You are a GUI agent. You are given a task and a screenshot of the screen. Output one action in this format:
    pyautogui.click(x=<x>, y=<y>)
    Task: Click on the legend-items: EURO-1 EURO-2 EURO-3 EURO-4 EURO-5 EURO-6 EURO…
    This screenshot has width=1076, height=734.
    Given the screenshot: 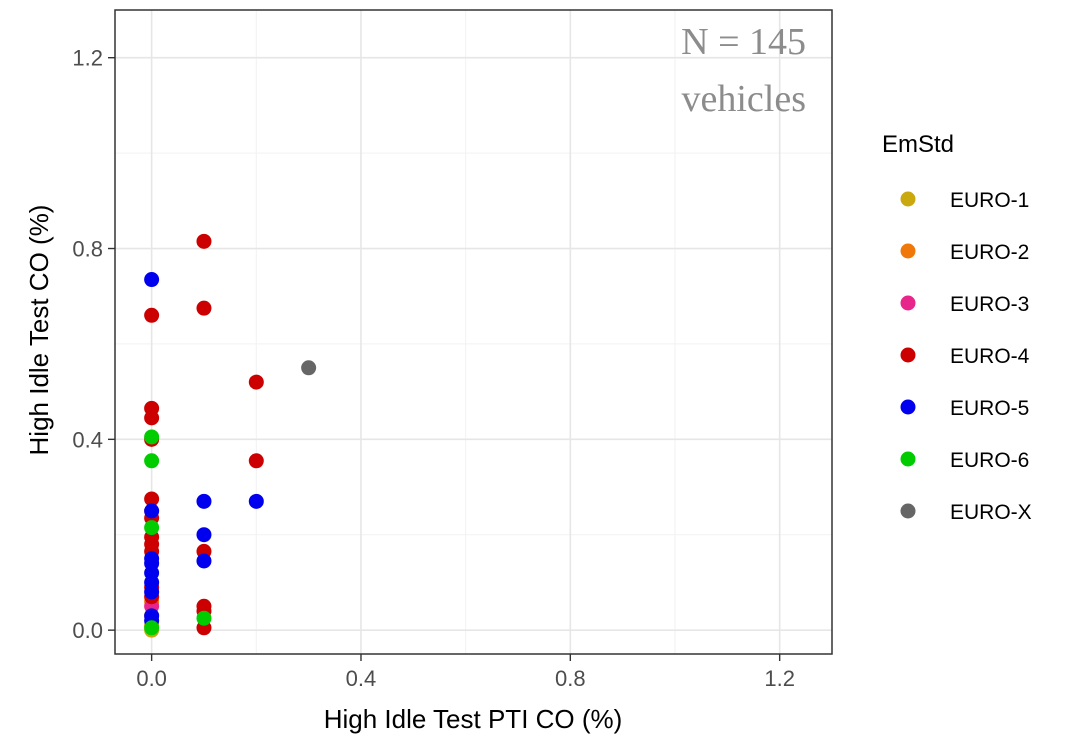 What is the action you would take?
    pyautogui.click(x=966, y=356)
    